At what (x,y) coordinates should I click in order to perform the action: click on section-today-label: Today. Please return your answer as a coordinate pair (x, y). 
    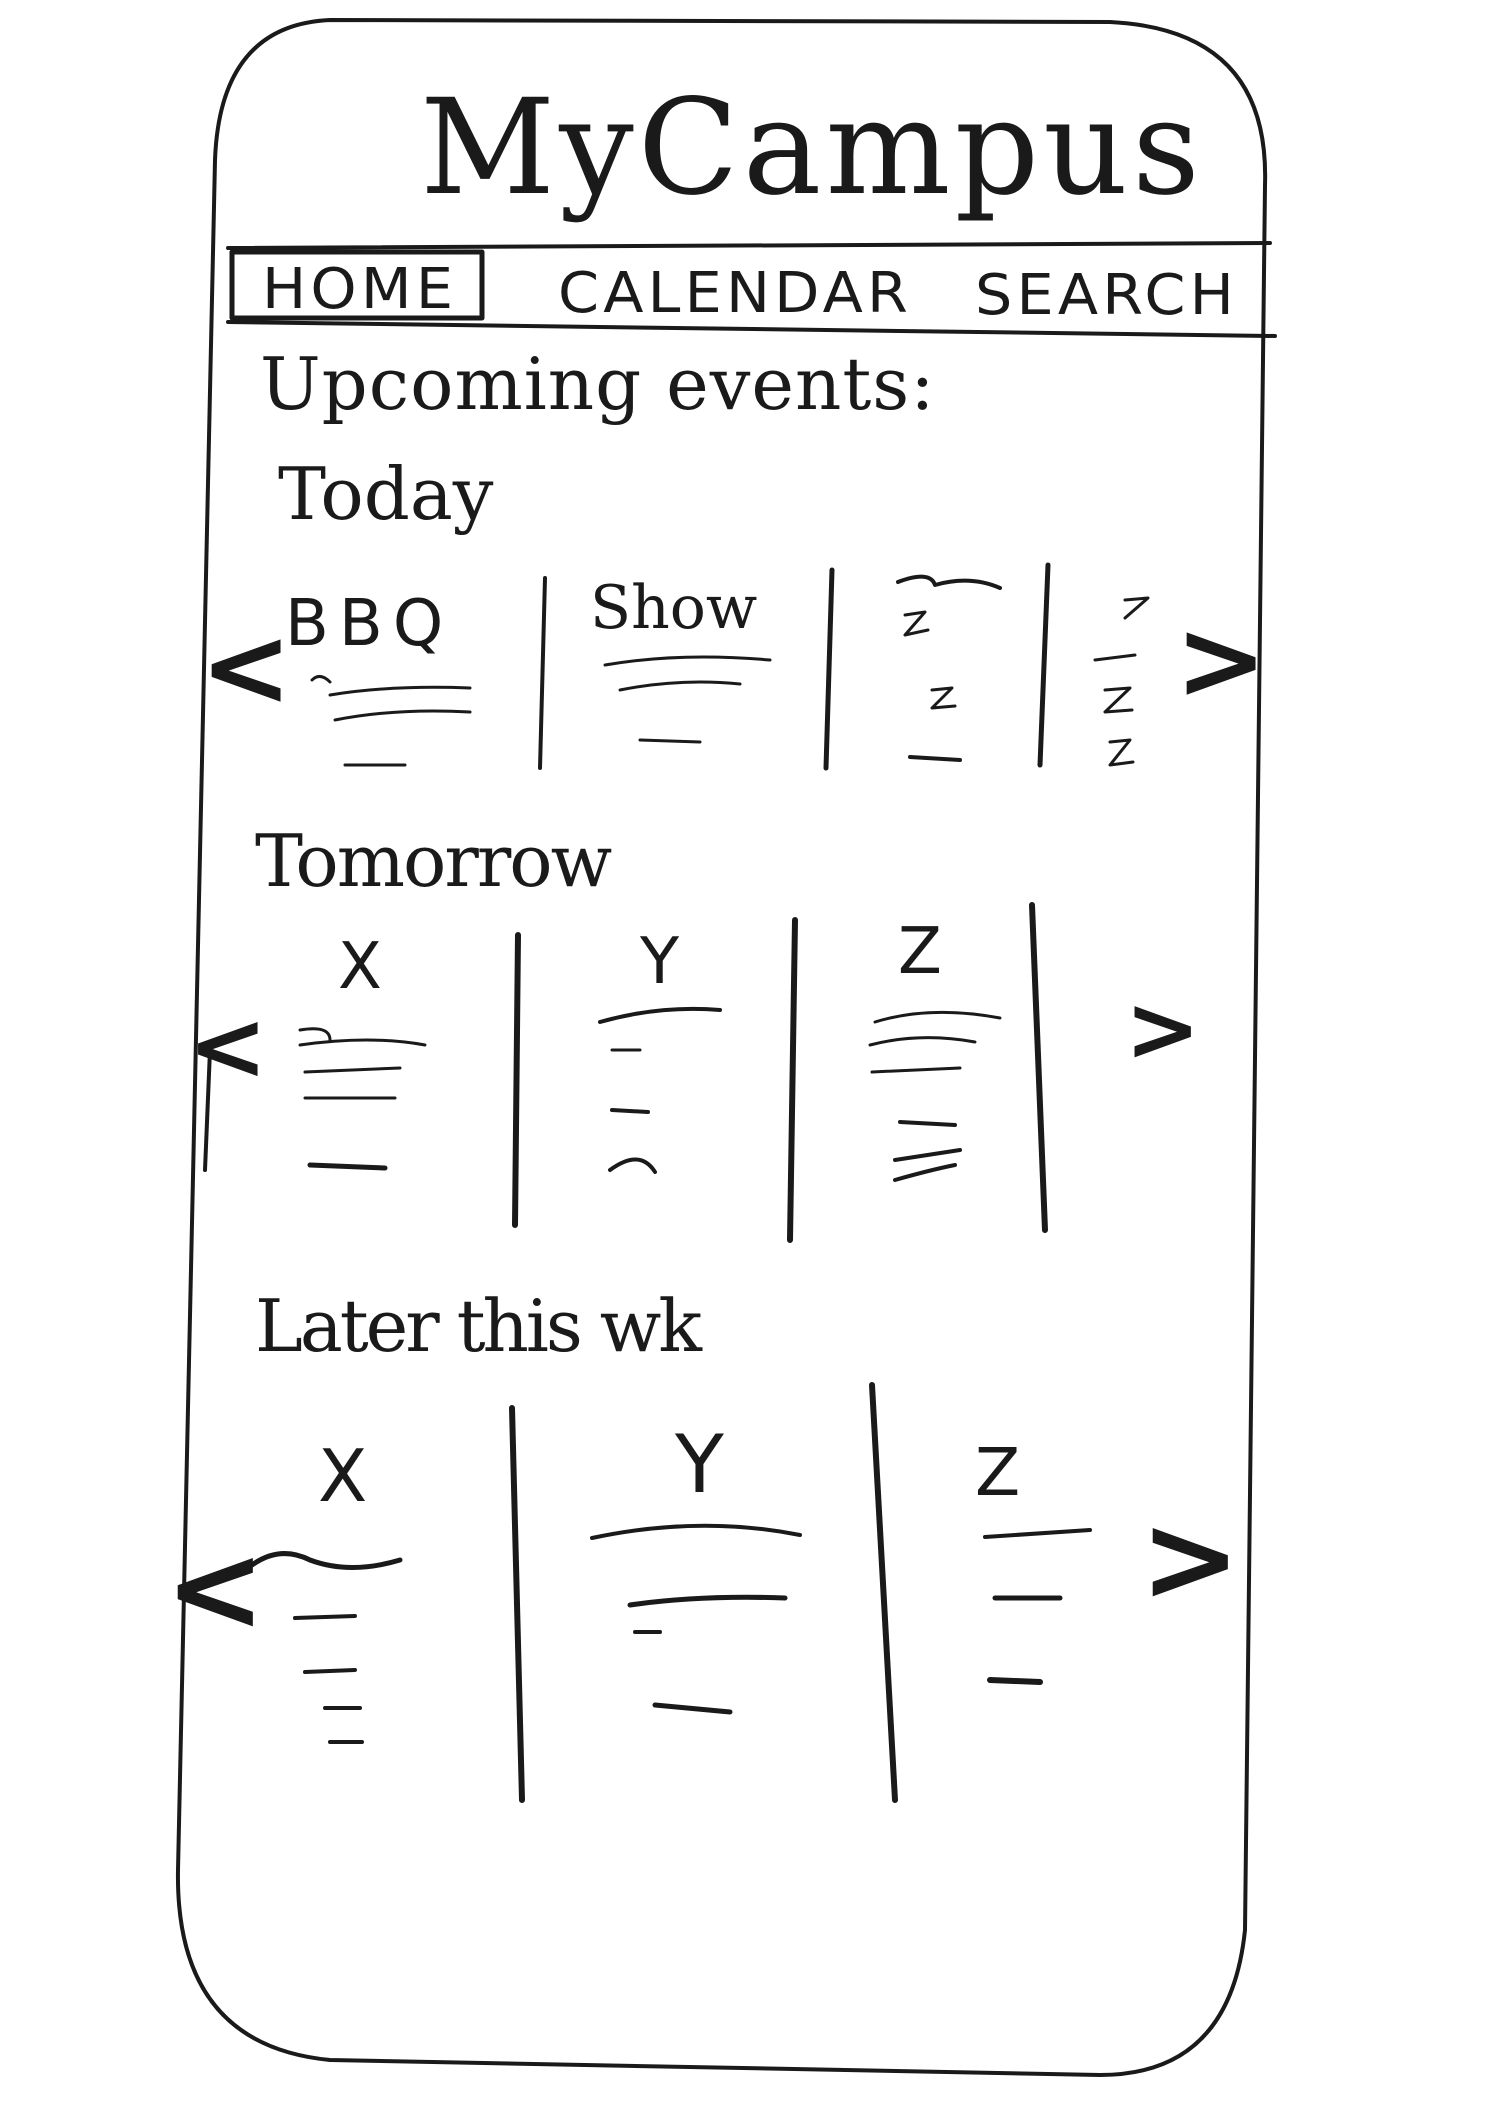
    Looking at the image, I should click on (386, 494).